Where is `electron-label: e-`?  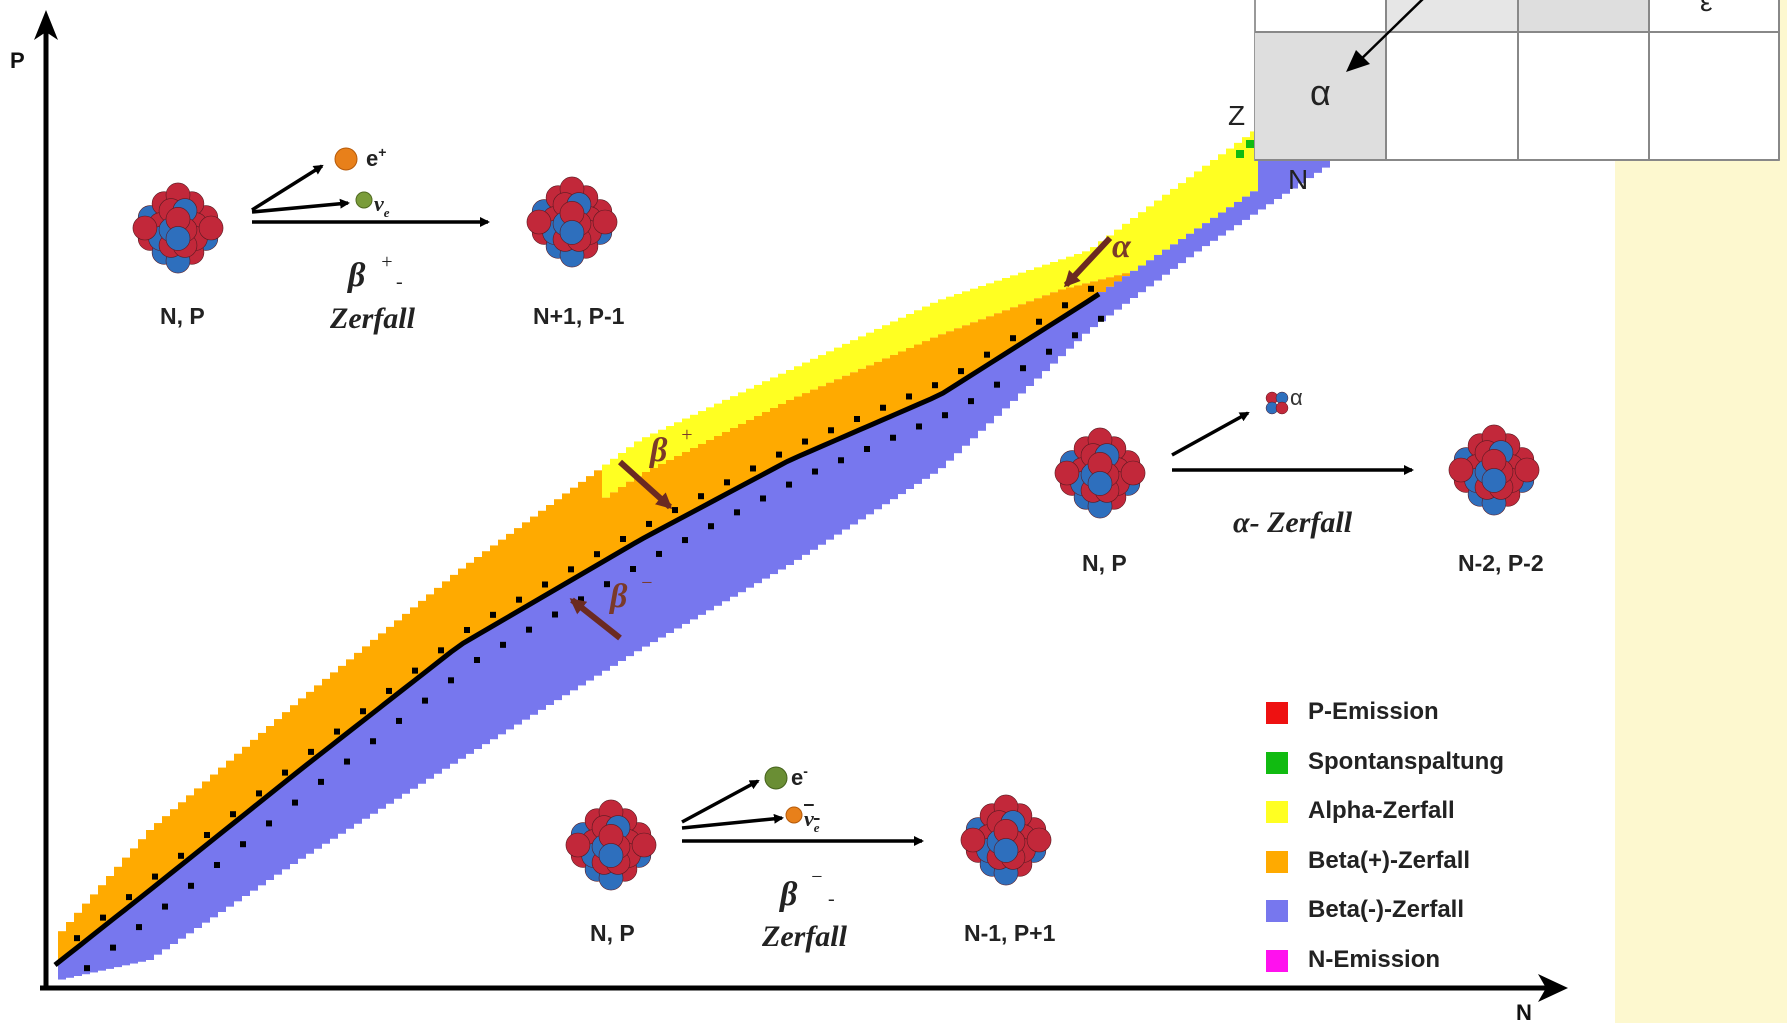 electron-label: e- is located at coordinates (799, 777).